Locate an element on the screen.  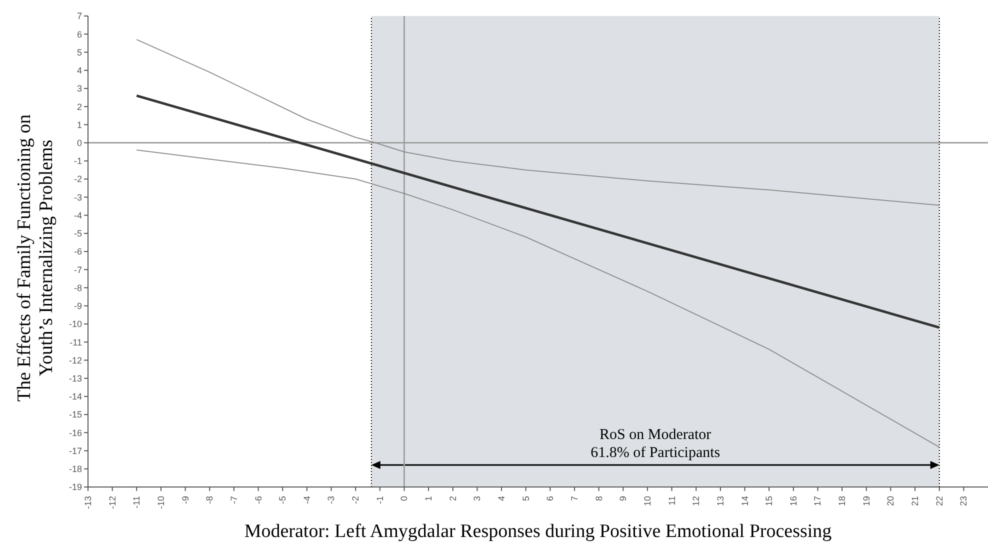
x-tick-label: 19 is located at coordinates (866, 501).